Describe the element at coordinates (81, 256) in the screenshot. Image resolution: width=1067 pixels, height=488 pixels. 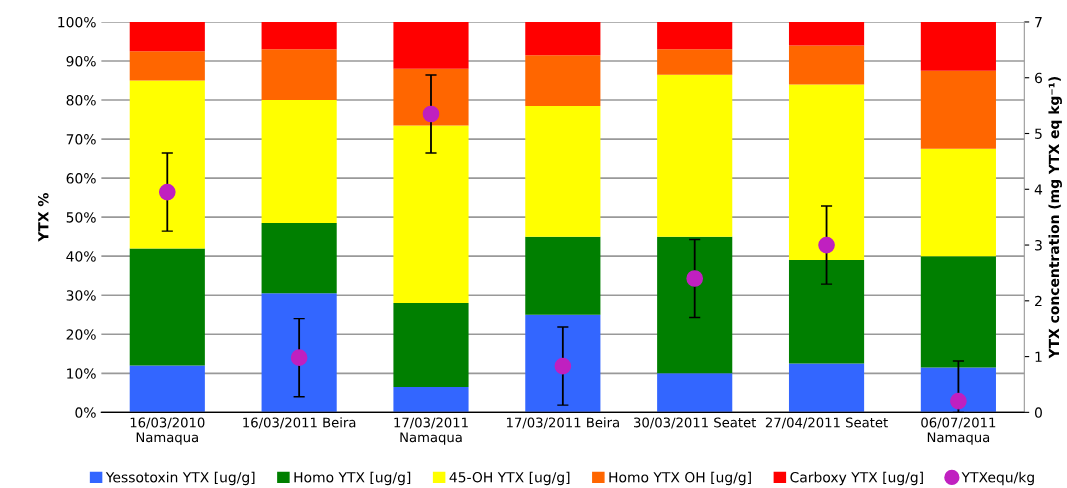
I see `y-tick-label: 40%` at that location.